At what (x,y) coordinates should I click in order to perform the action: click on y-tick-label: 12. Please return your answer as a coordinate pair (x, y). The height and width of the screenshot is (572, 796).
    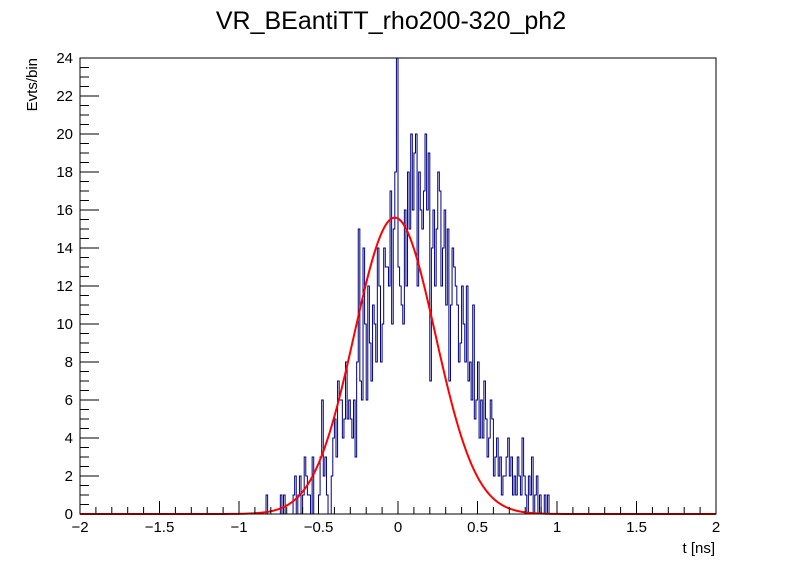
    Looking at the image, I should click on (64, 286).